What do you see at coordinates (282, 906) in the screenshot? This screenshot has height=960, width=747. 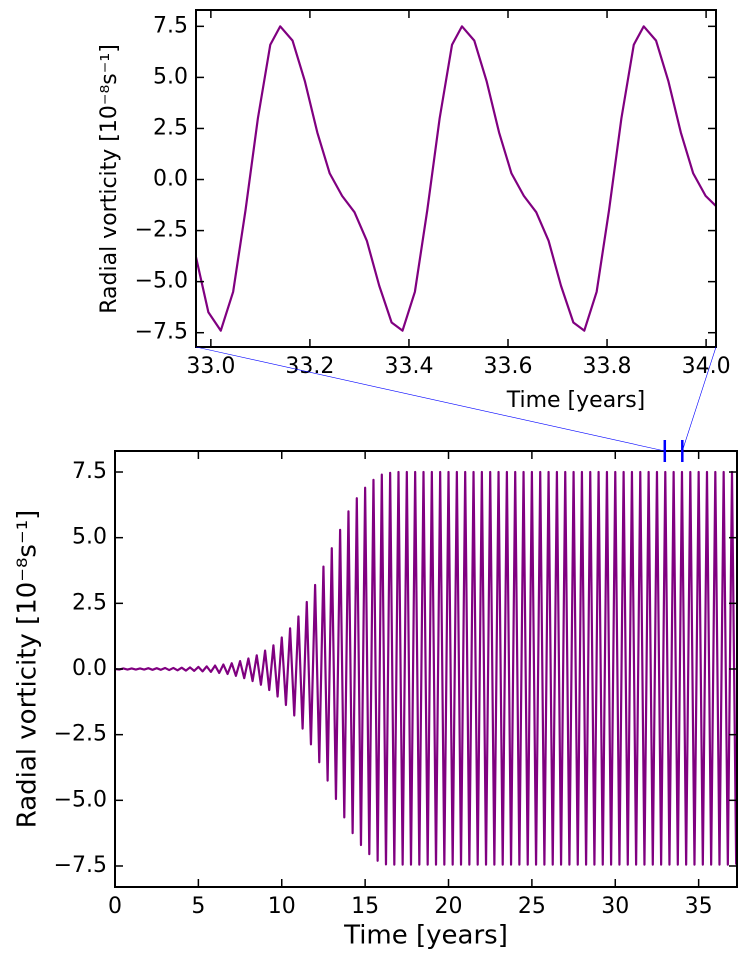 I see `x-tick-label: 10` at bounding box center [282, 906].